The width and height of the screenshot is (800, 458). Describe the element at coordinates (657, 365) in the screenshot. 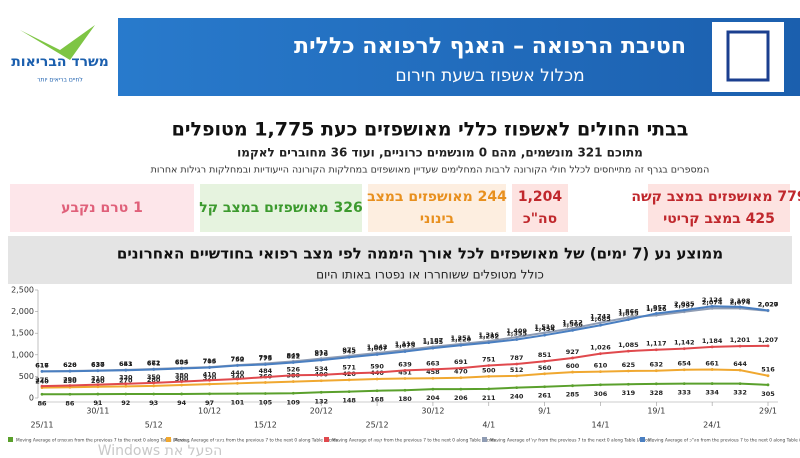

I see `data-label: 632` at that location.